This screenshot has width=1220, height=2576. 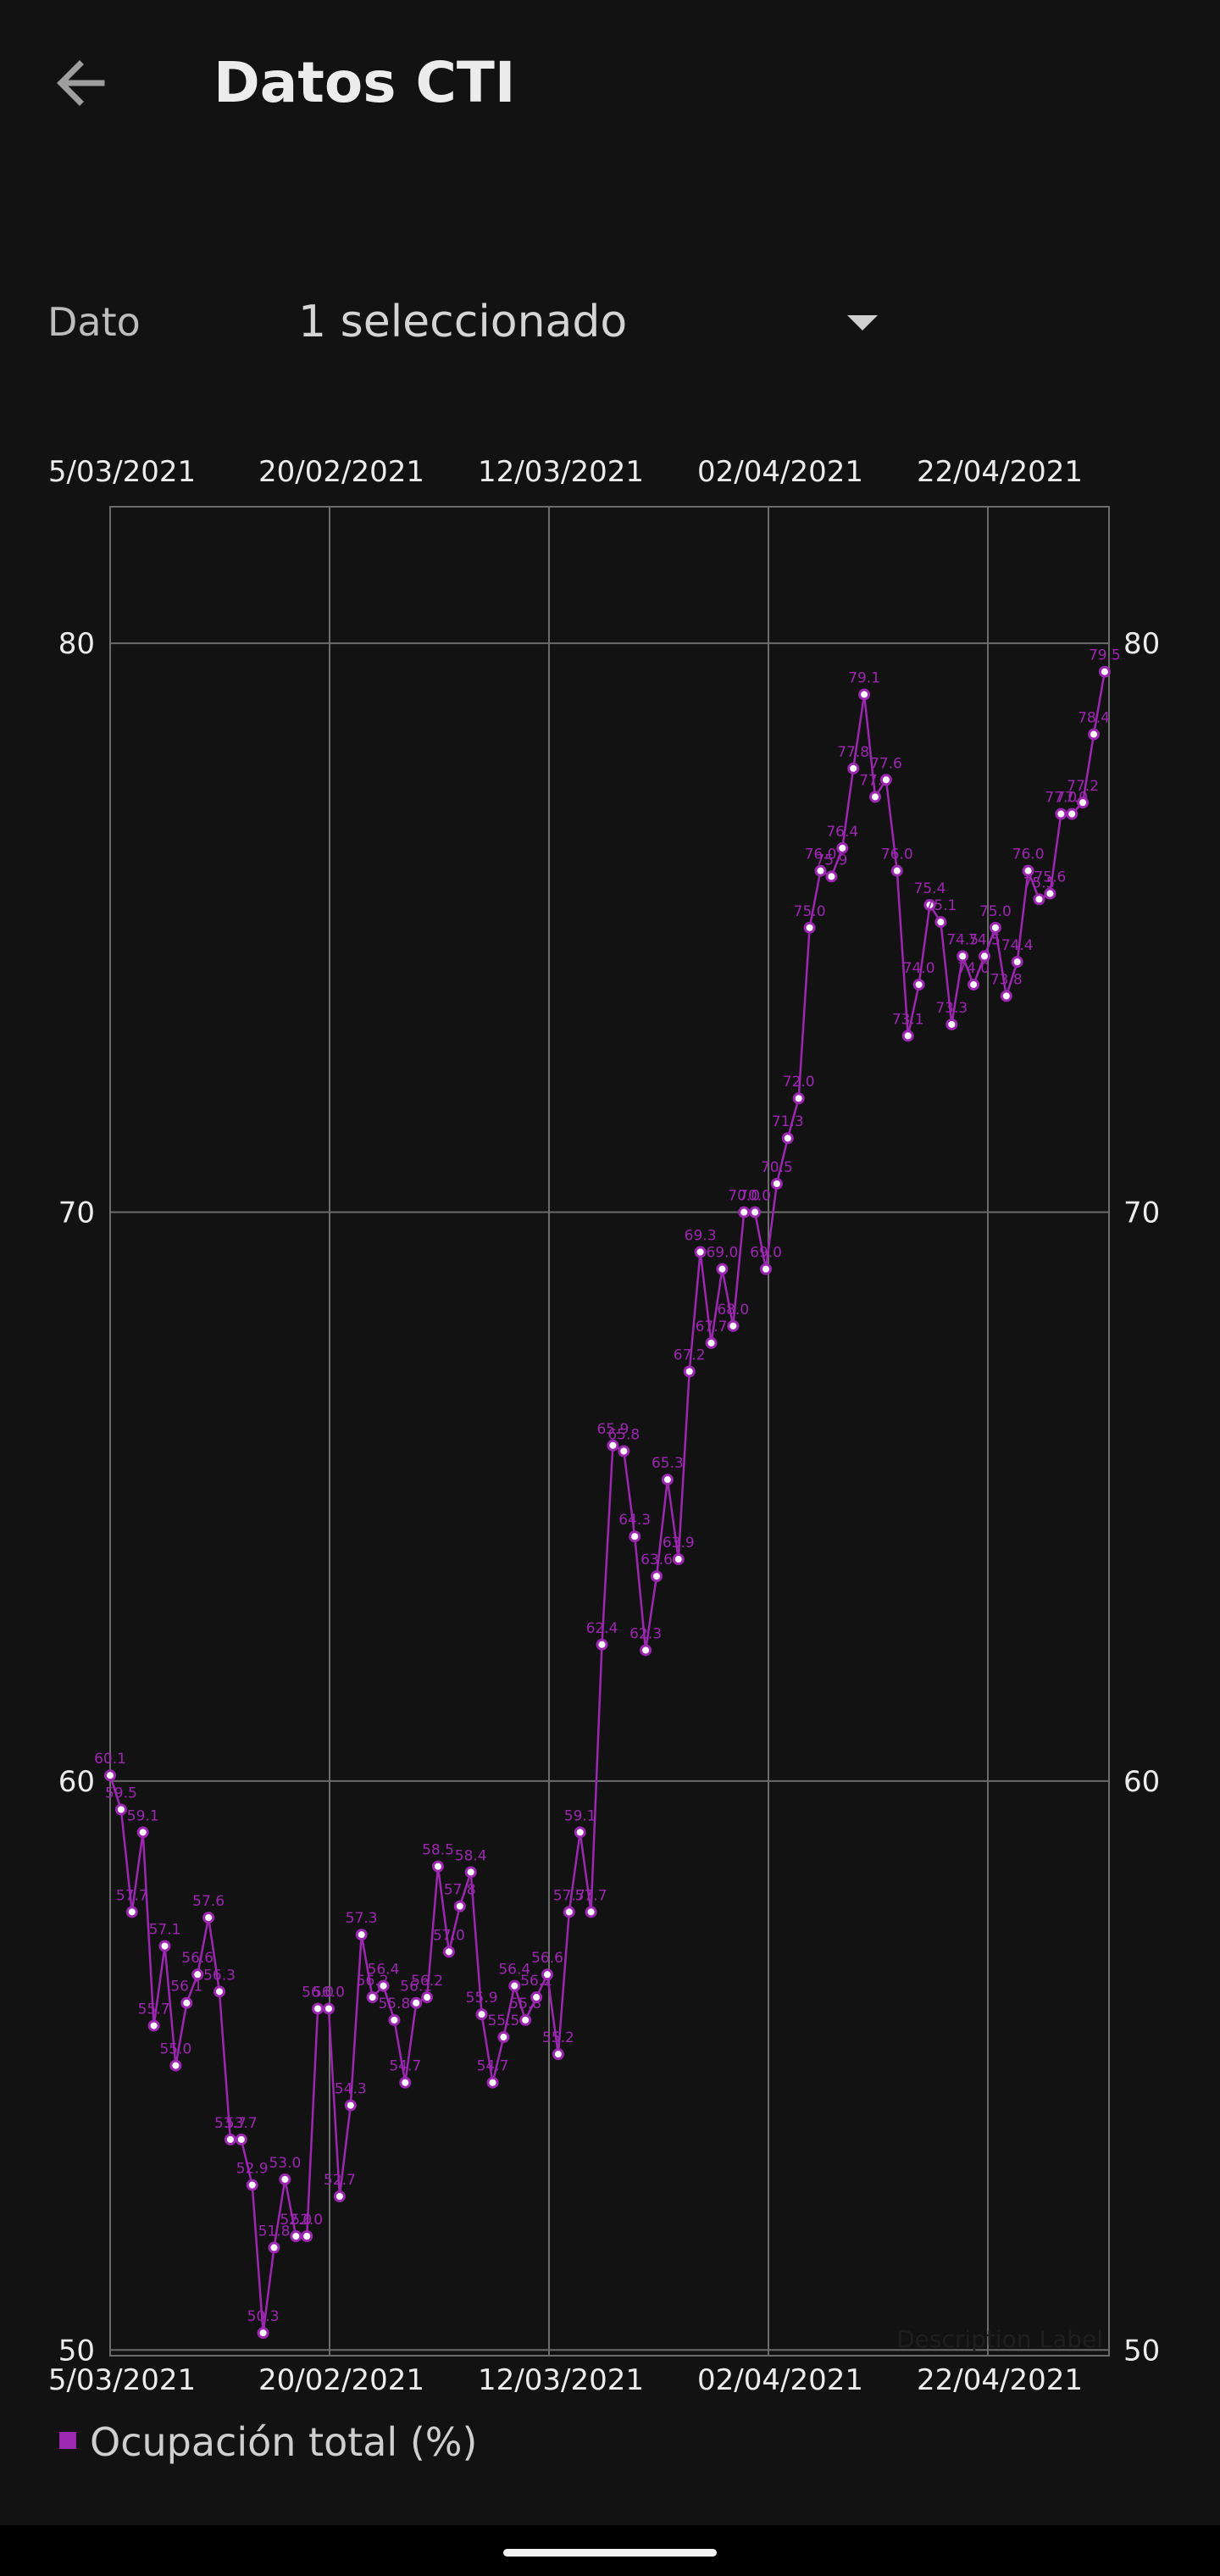 What do you see at coordinates (603, 322) in the screenshot?
I see `dato-dropdown: 1 seleccionado` at bounding box center [603, 322].